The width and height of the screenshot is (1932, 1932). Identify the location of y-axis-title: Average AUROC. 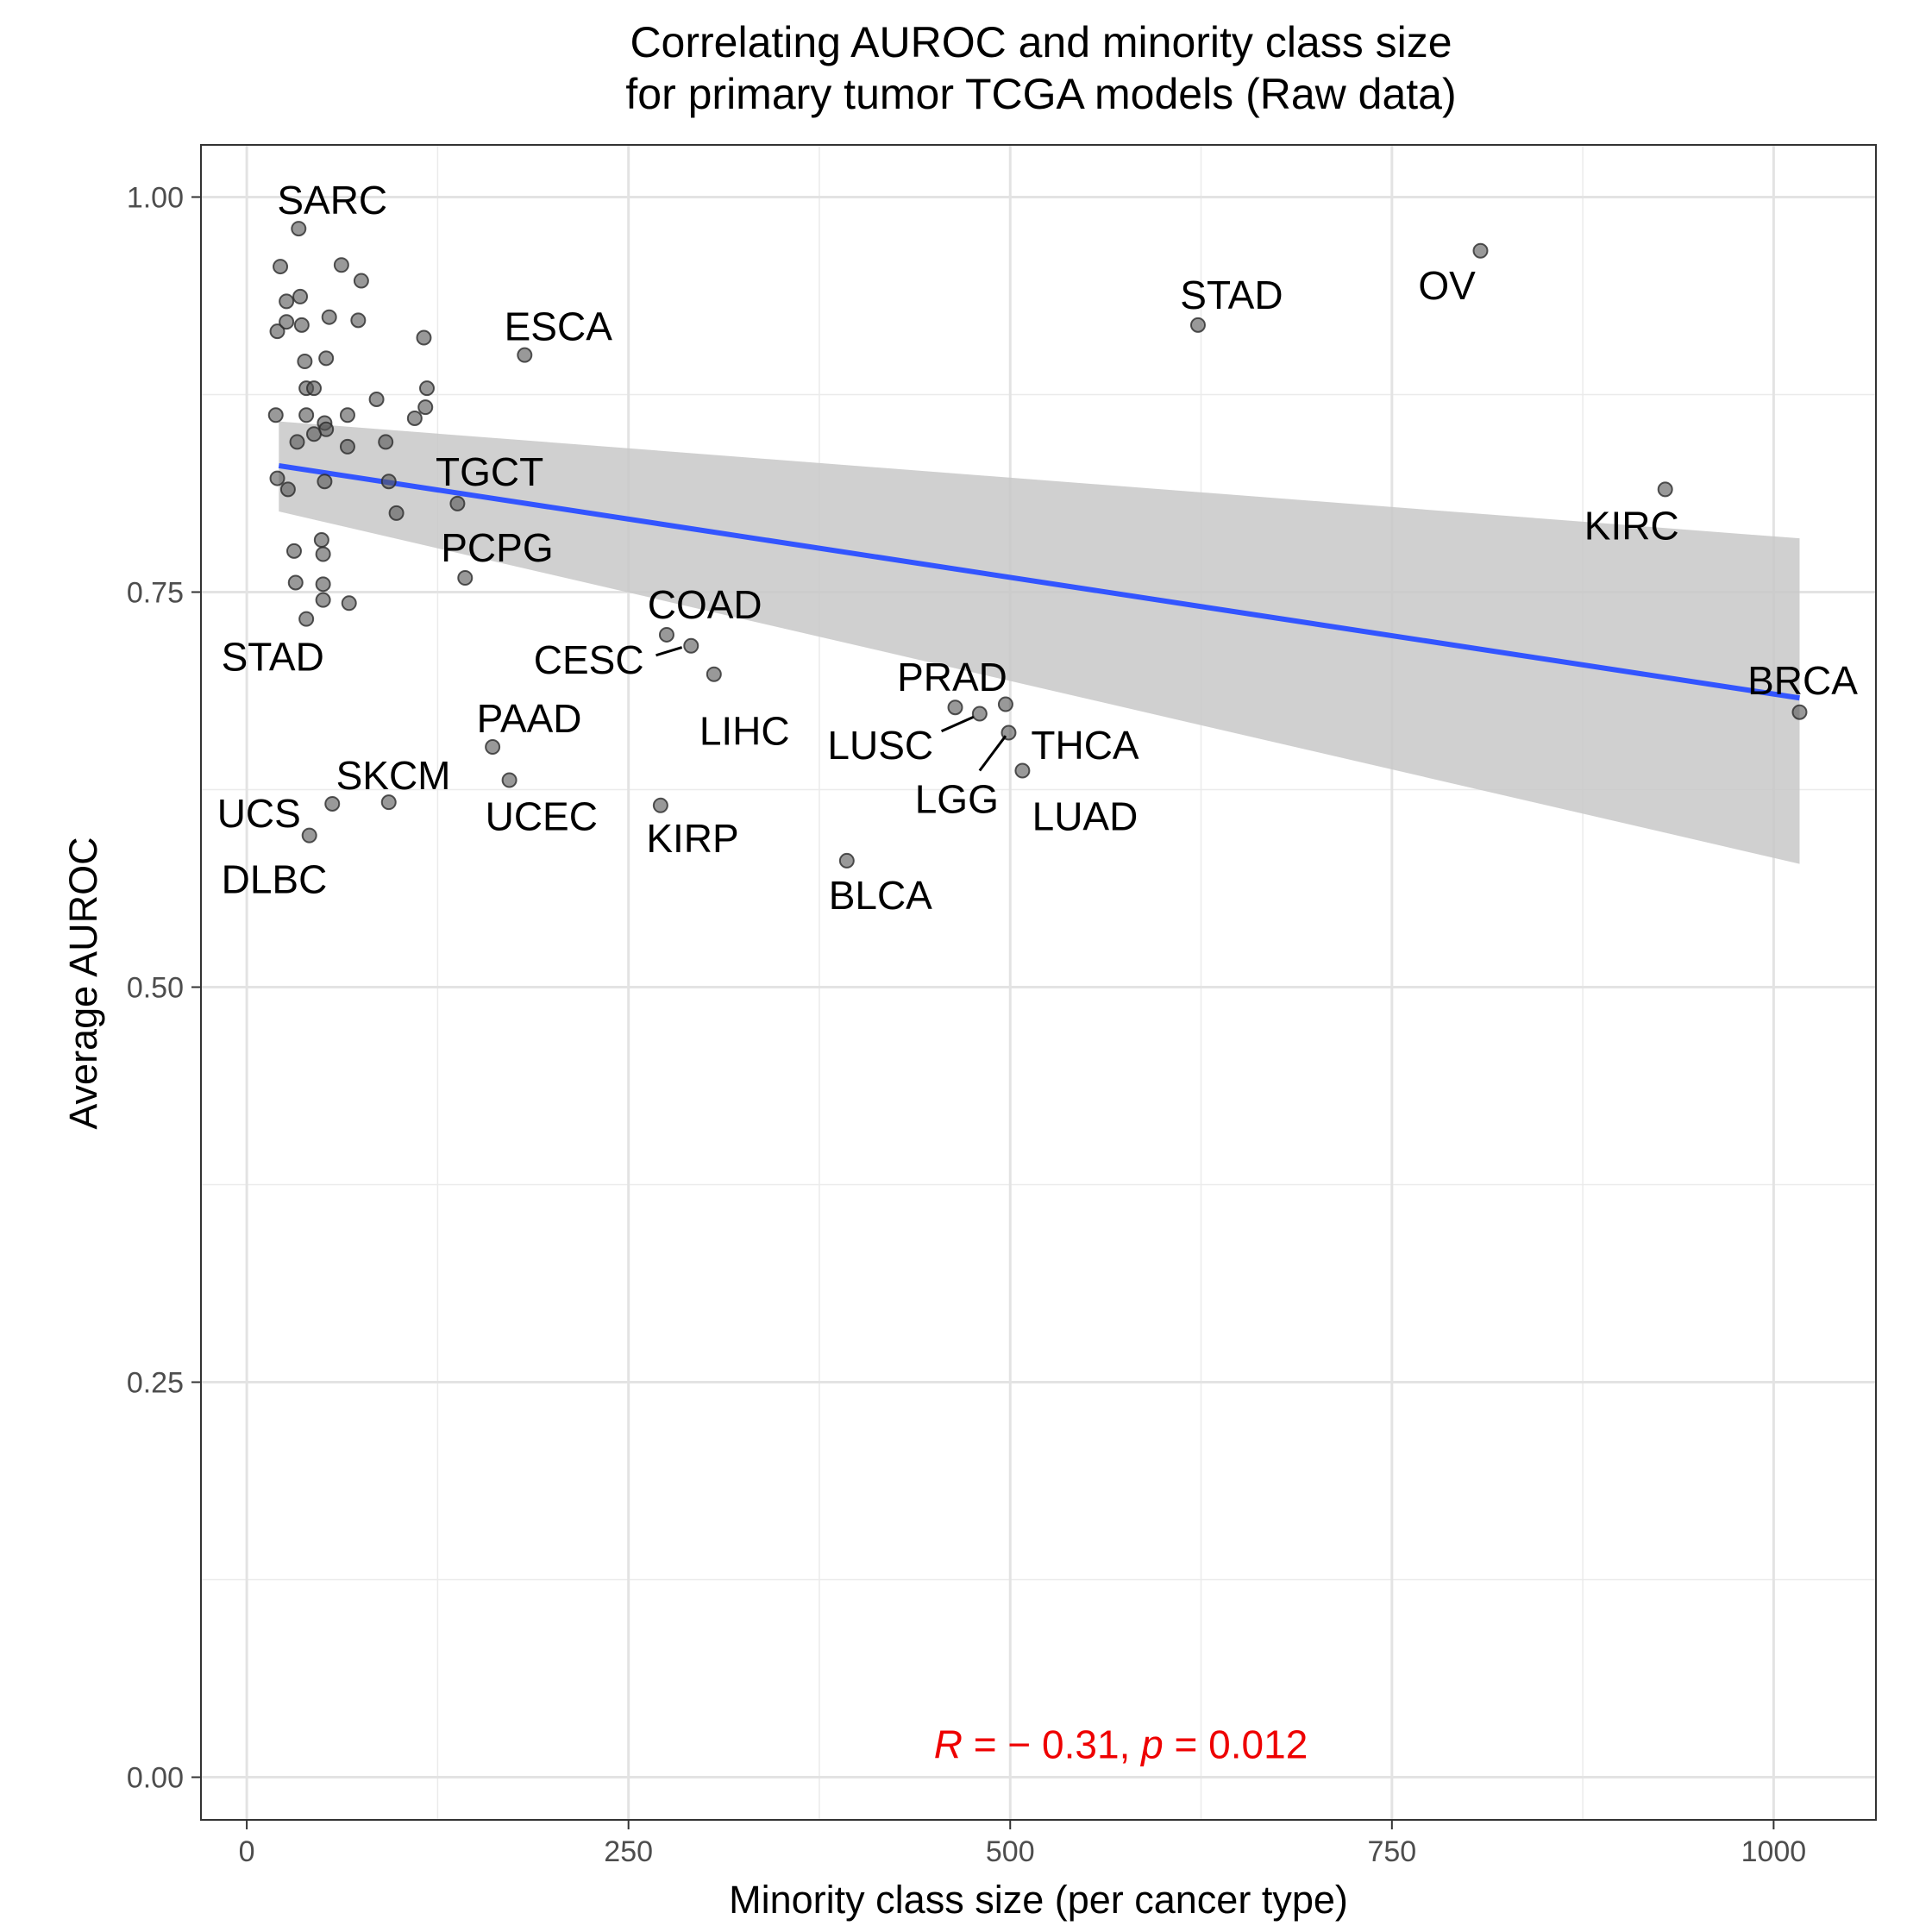
(83, 983).